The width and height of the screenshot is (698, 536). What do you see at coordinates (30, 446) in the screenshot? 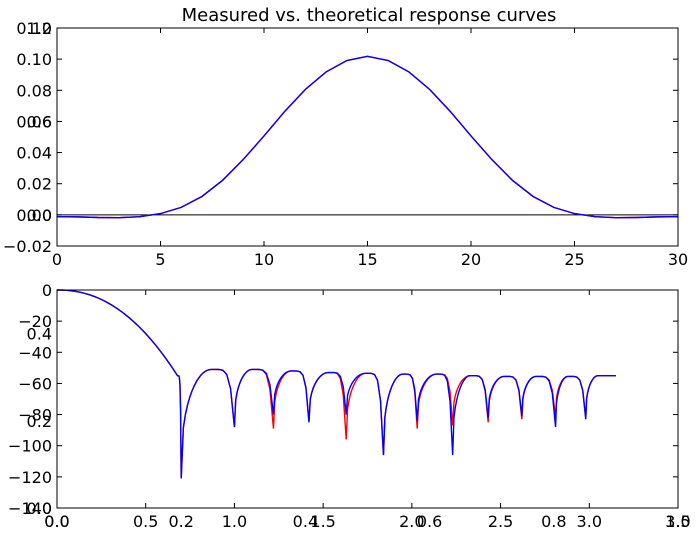
I see `bottom-ytick-label: −100` at bounding box center [30, 446].